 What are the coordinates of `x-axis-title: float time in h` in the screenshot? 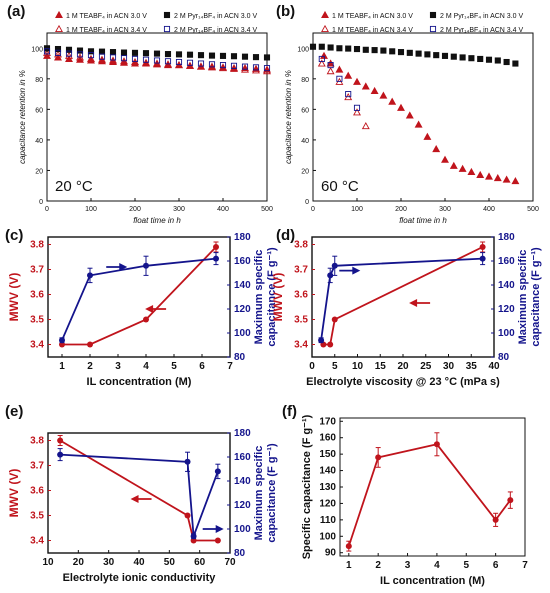 It's located at (157, 220).